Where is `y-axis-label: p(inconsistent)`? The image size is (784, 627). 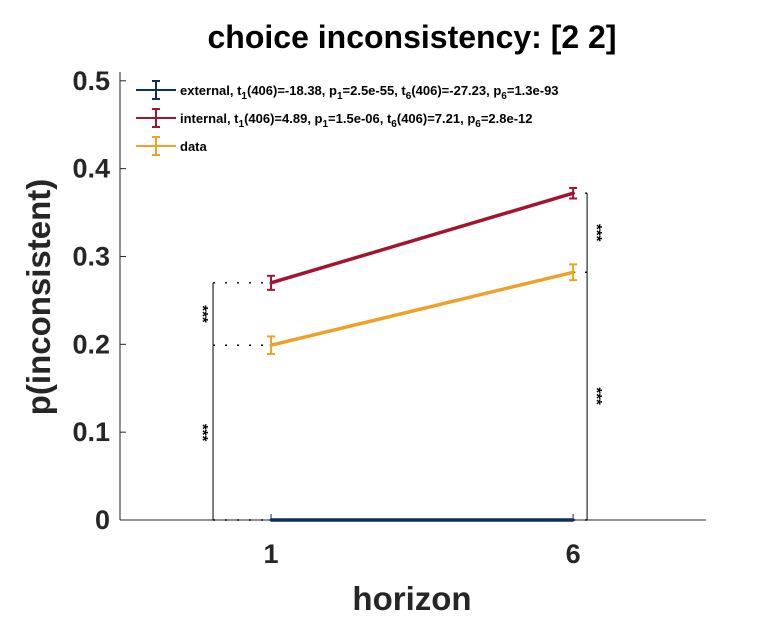 y-axis-label: p(inconsistent) is located at coordinates (38, 297).